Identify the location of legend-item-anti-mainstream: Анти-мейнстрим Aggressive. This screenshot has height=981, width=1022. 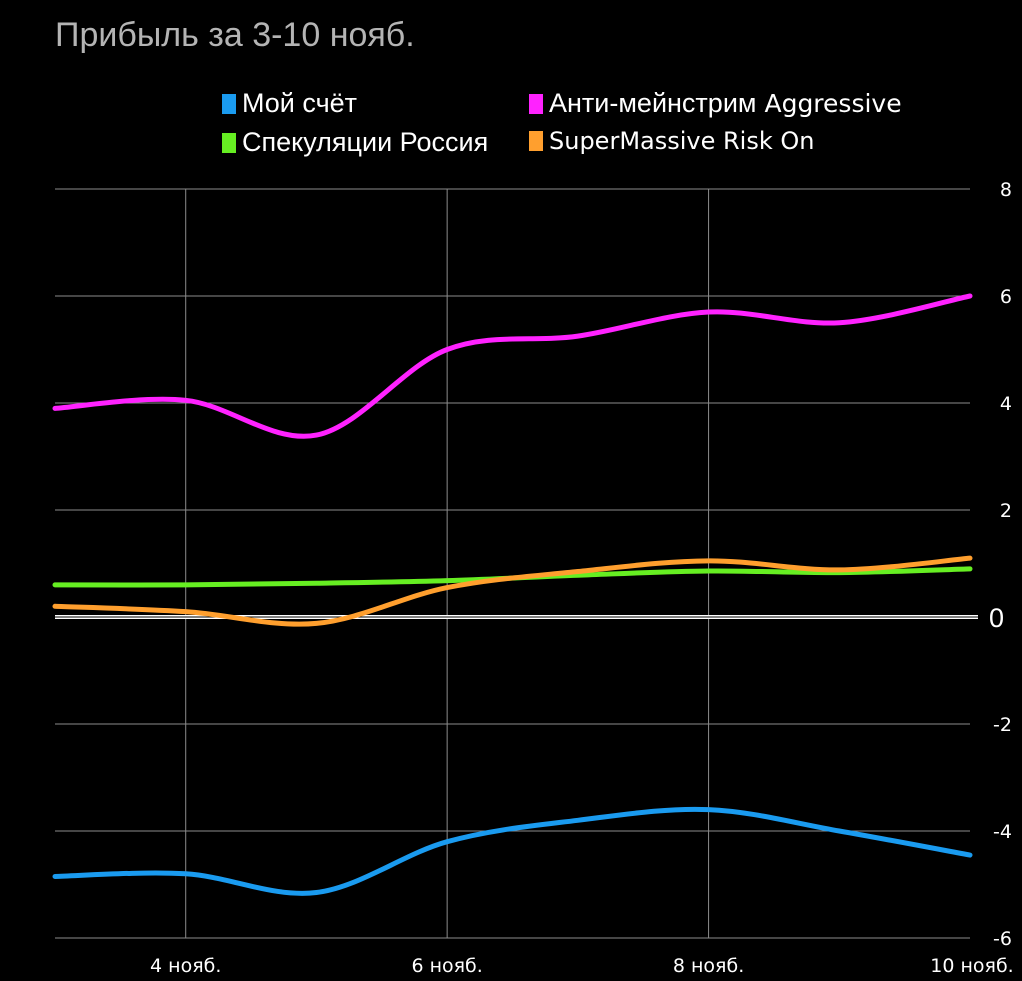
(715, 103).